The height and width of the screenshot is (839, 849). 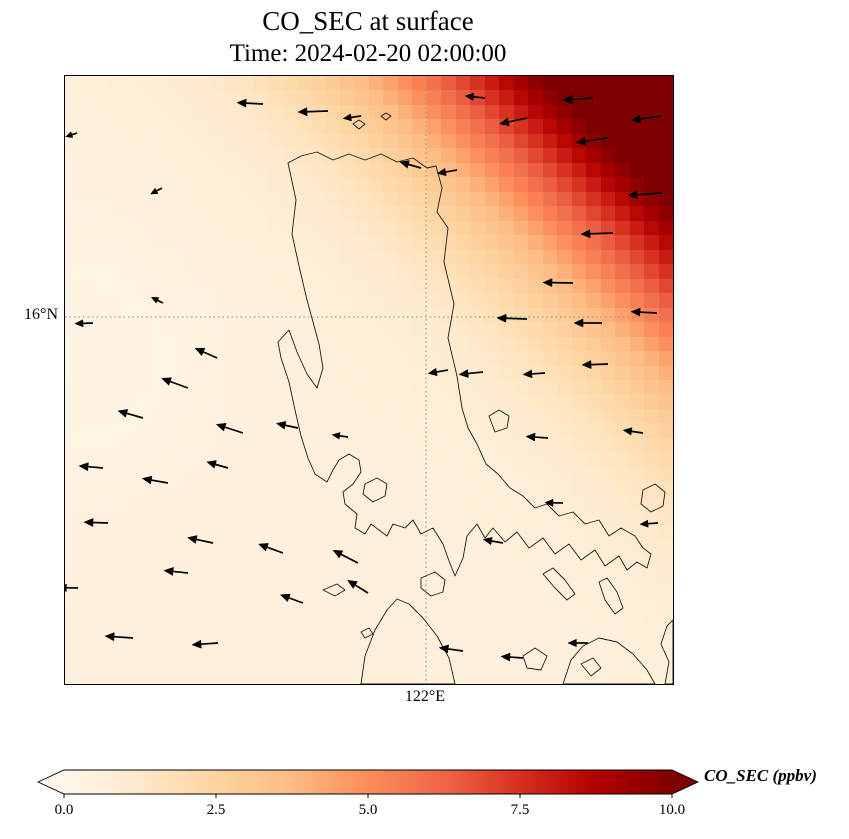 I want to click on chart-title: CO_SEC at surface, so click(x=368, y=21).